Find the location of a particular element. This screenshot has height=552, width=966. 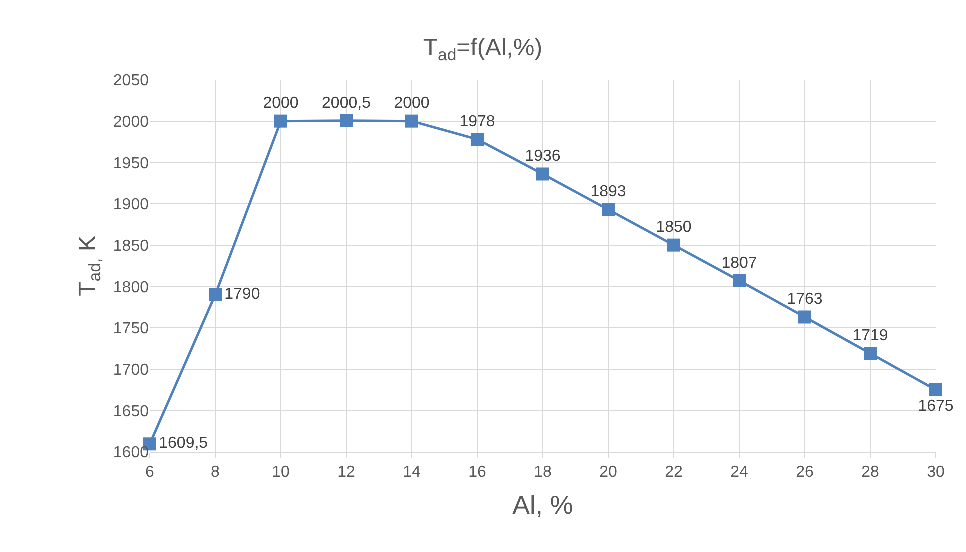

x-tick-label: 30 is located at coordinates (936, 473).